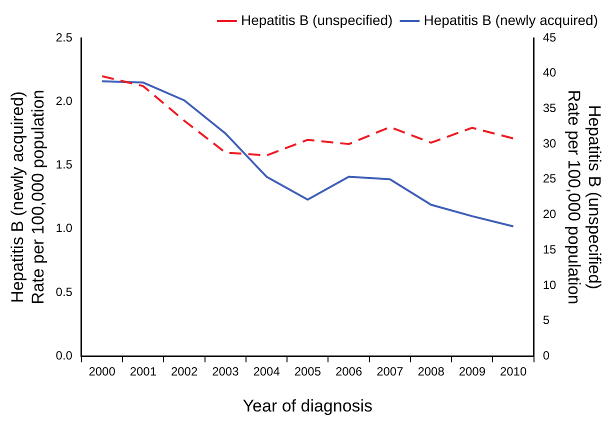  What do you see at coordinates (64, 291) in the screenshot?
I see `y-tick-label: 0.5` at bounding box center [64, 291].